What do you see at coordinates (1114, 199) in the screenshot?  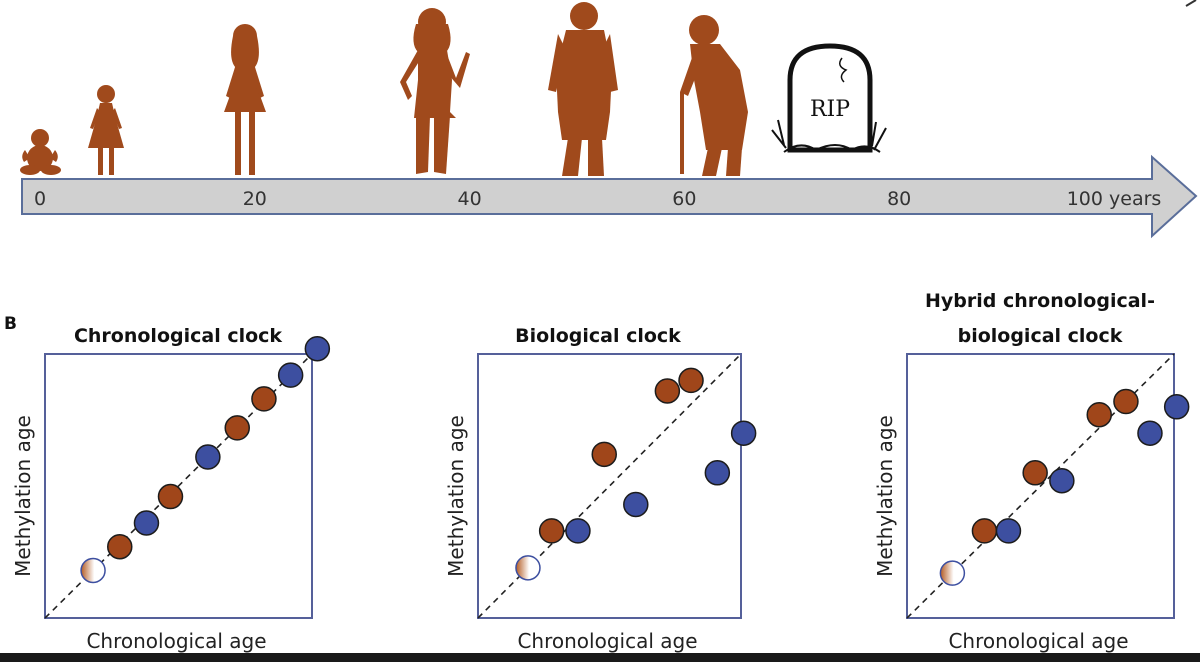 I see `timeline-tick-label: 100 years` at bounding box center [1114, 199].